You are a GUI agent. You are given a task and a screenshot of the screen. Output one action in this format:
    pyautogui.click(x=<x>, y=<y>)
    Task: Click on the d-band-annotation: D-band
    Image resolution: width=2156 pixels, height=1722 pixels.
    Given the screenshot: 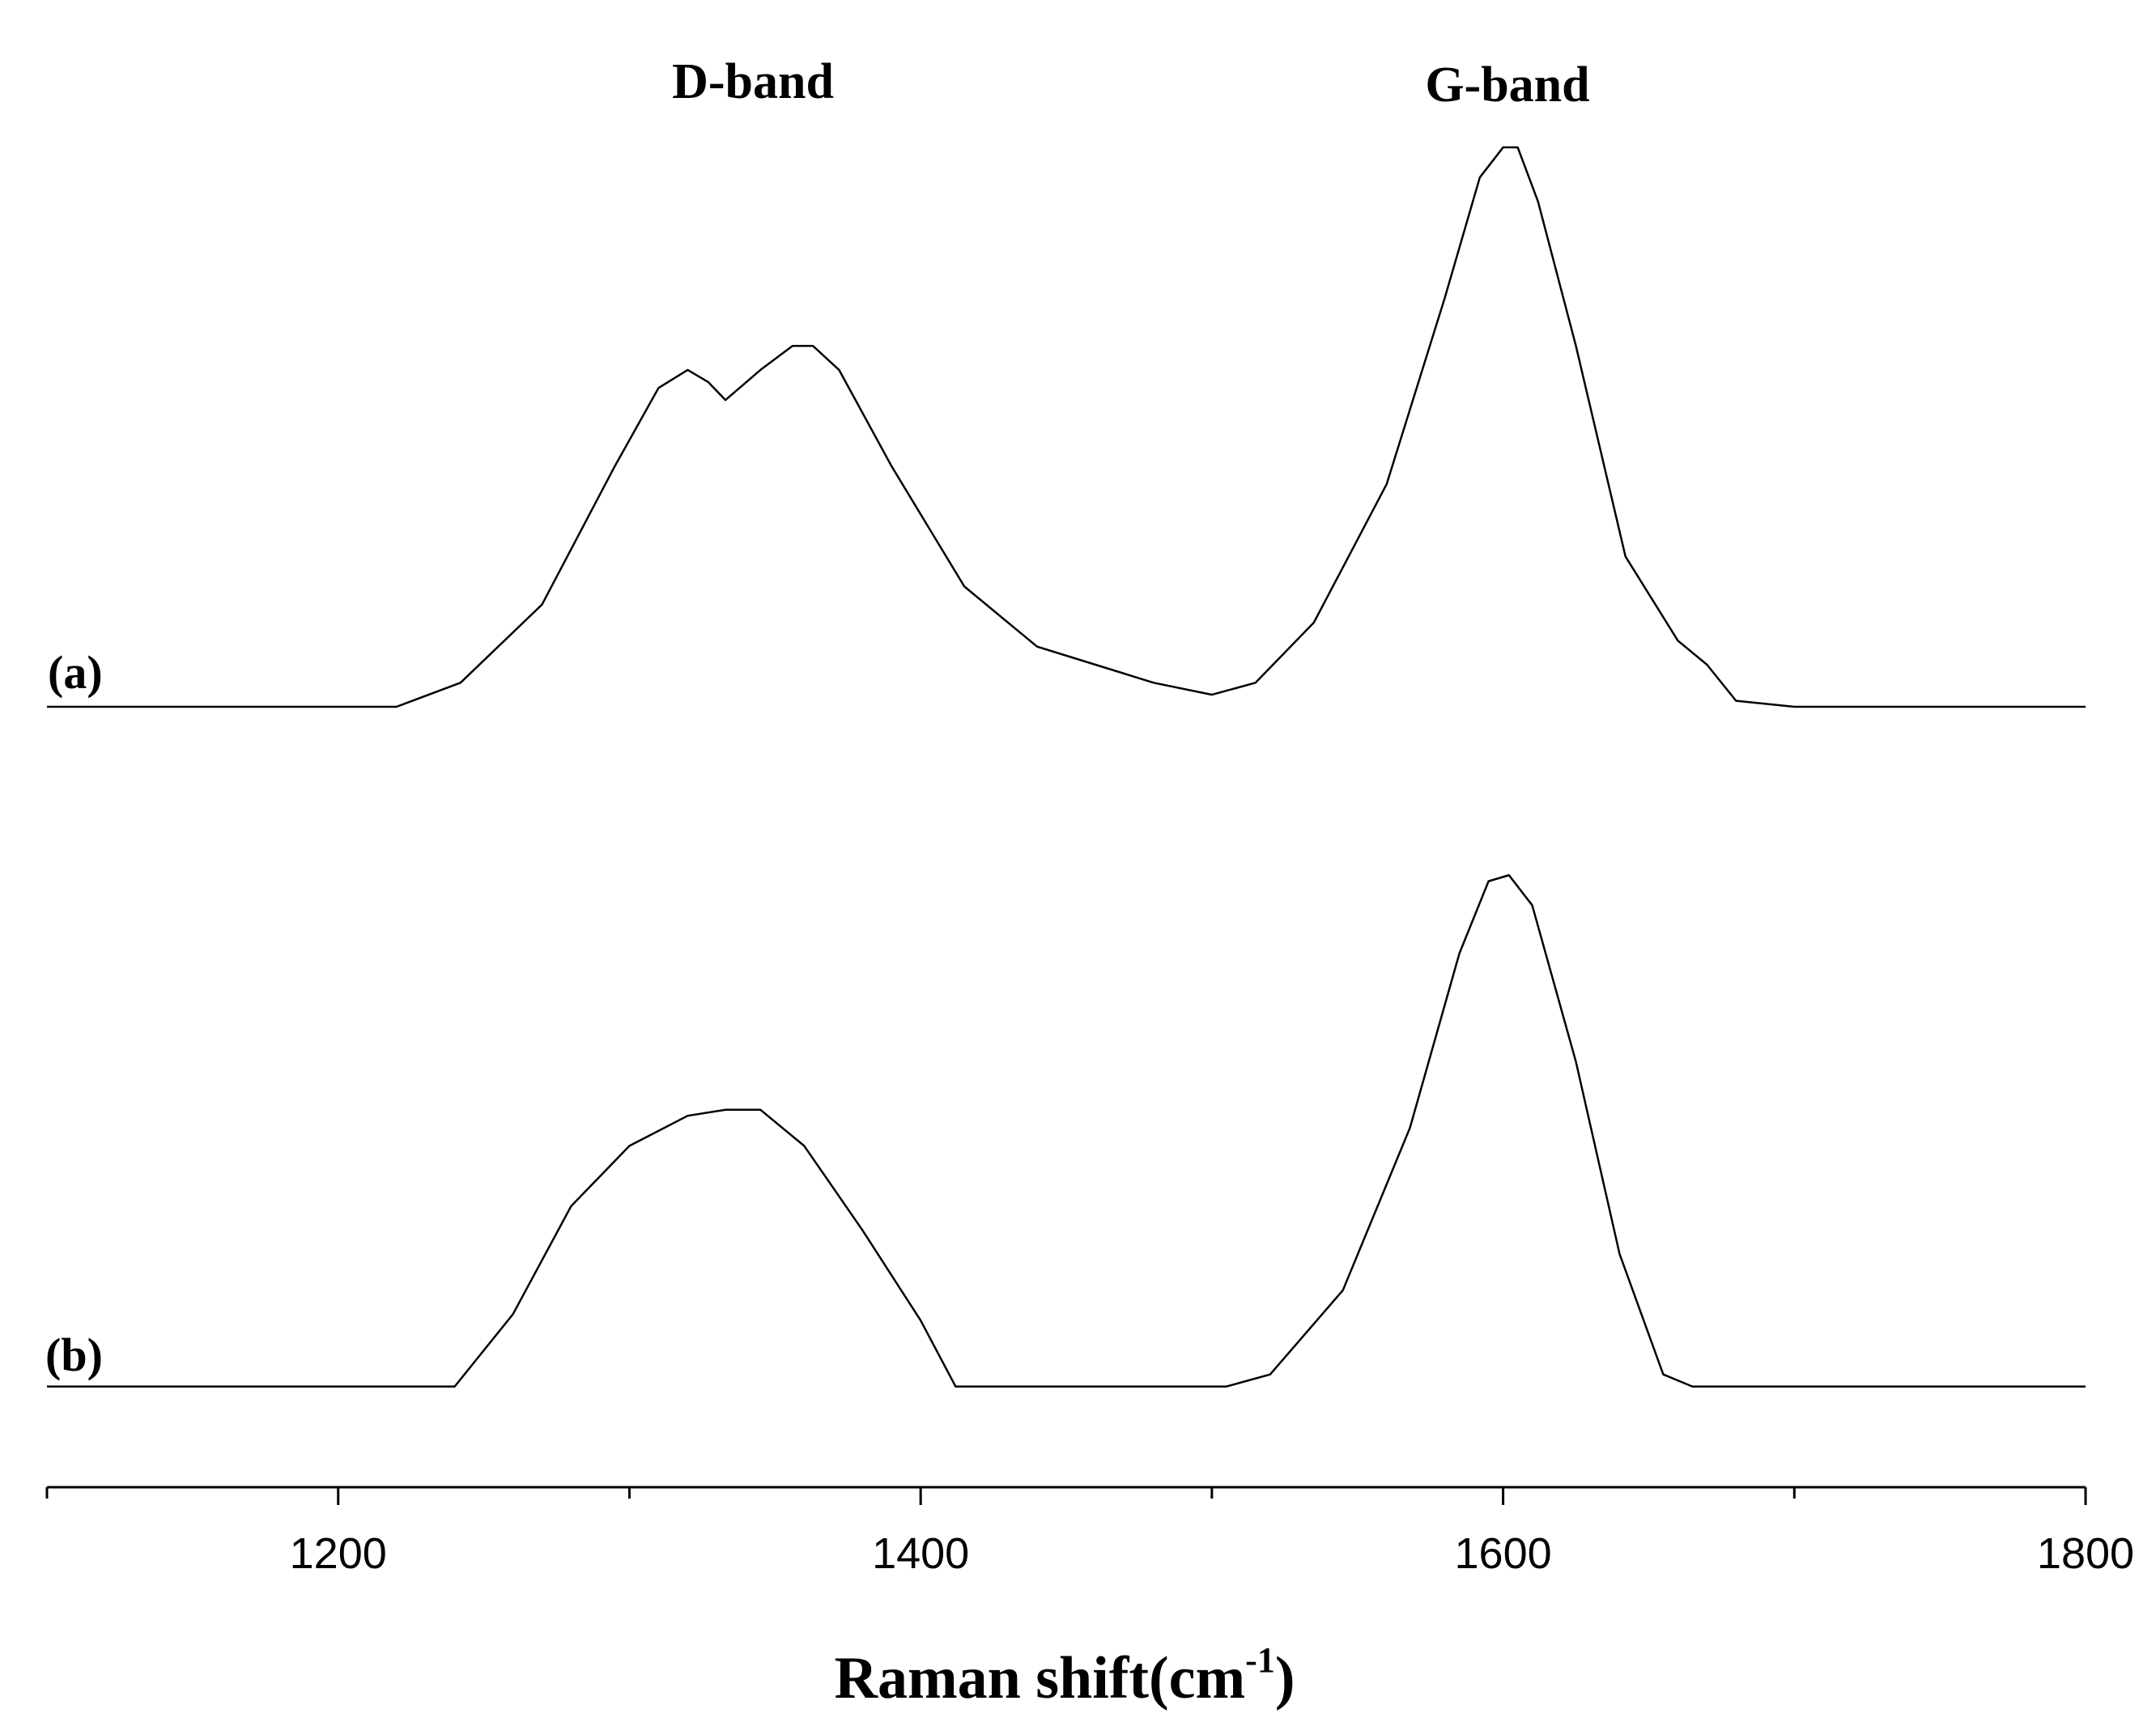 What is the action you would take?
    pyautogui.click(x=753, y=81)
    